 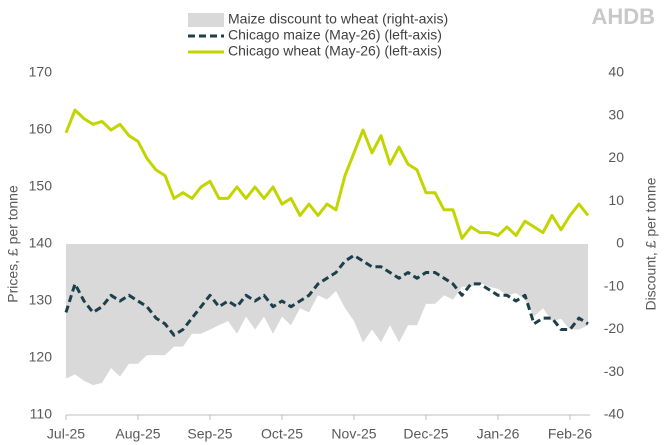 What do you see at coordinates (425, 434) in the screenshot?
I see `x-tick-label: Dec-25` at bounding box center [425, 434].